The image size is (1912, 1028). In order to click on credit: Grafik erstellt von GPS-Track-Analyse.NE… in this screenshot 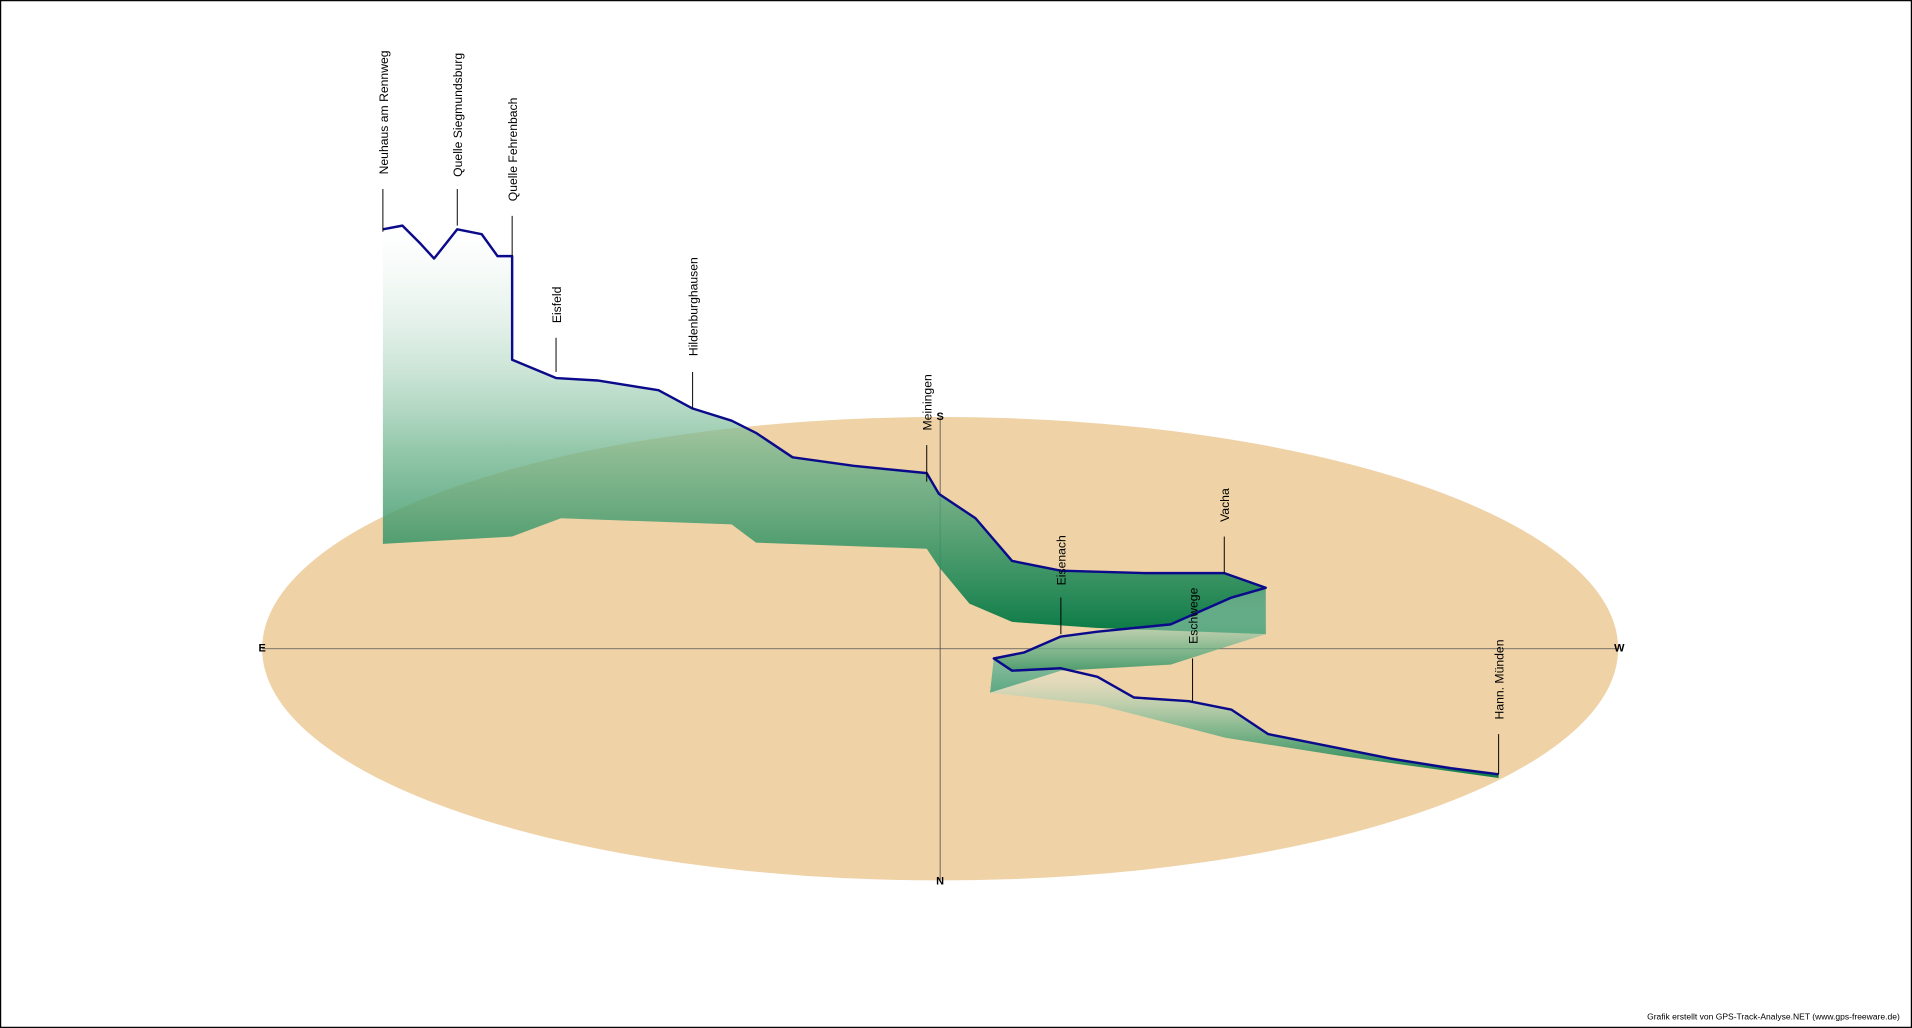, I will do `click(1773, 1016)`.